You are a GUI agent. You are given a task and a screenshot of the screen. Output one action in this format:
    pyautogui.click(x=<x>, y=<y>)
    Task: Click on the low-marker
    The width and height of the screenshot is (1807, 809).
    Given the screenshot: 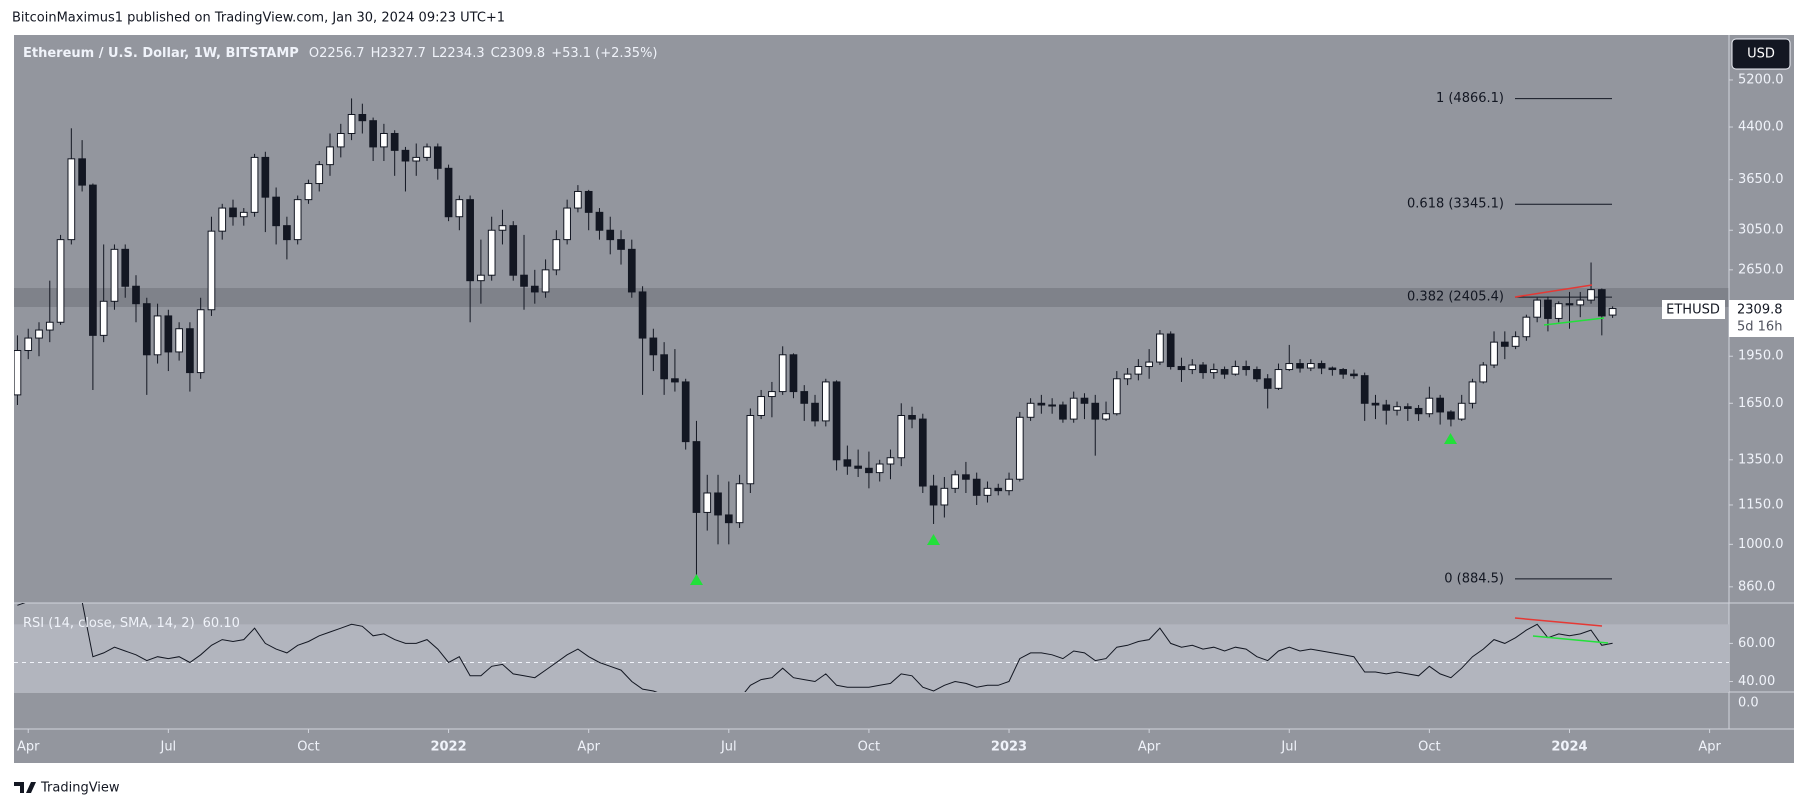 What is the action you would take?
    pyautogui.click(x=1450, y=438)
    